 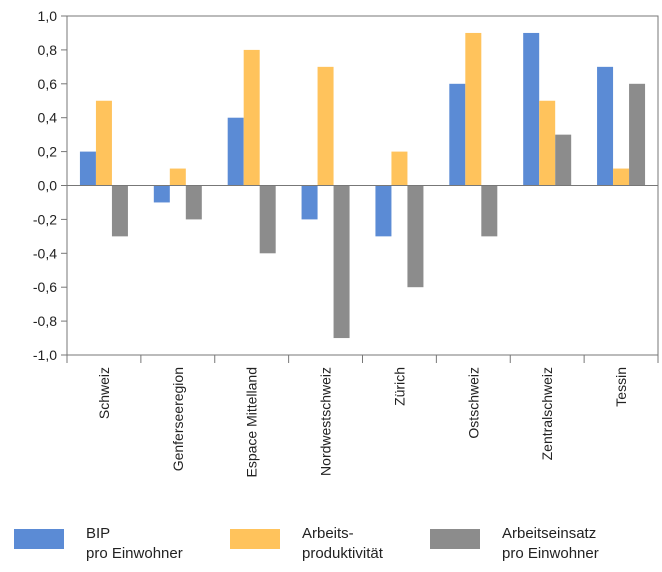 I want to click on y-tick-label: 0,2, so click(x=48, y=152).